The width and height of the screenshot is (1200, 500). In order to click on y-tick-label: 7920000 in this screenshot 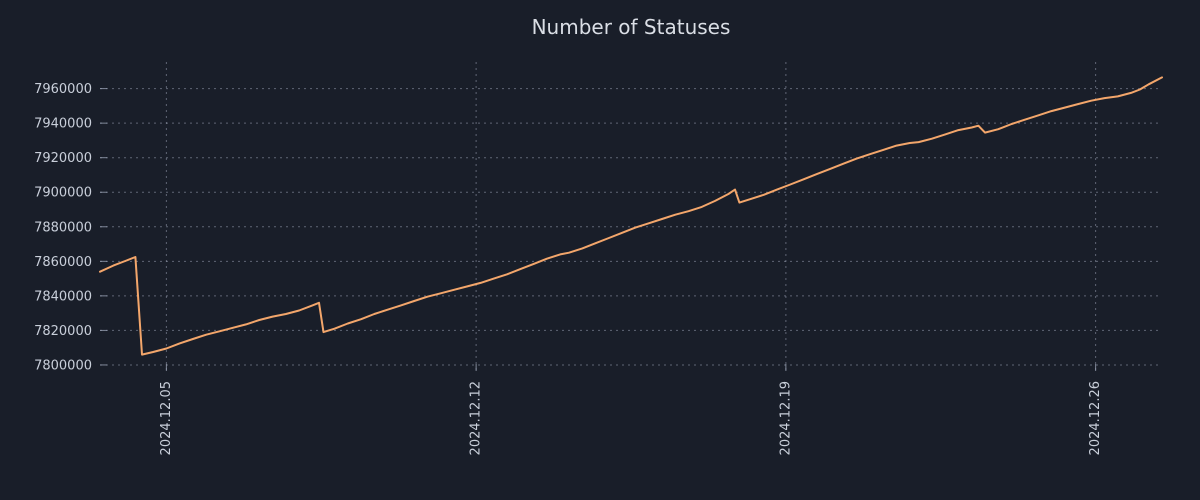, I will do `click(63, 158)`.